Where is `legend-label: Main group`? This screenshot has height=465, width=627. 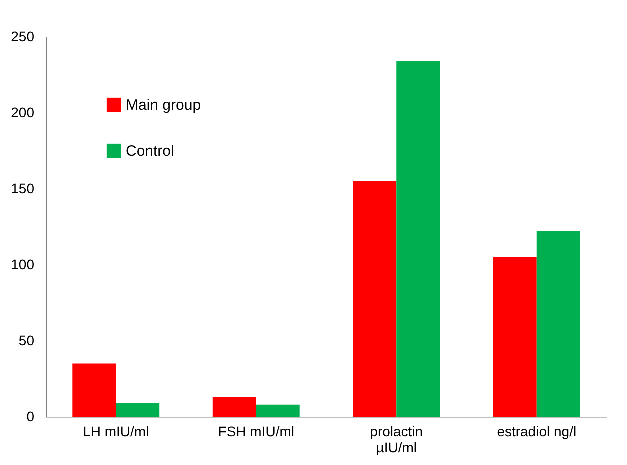 legend-label: Main group is located at coordinates (164, 105).